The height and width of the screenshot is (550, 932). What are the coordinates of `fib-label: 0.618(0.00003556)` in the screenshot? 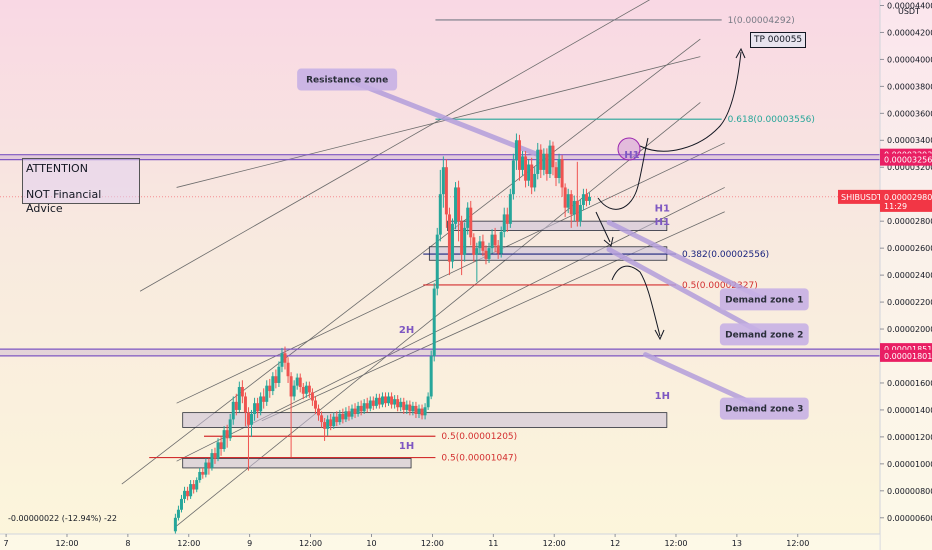 It's located at (771, 120).